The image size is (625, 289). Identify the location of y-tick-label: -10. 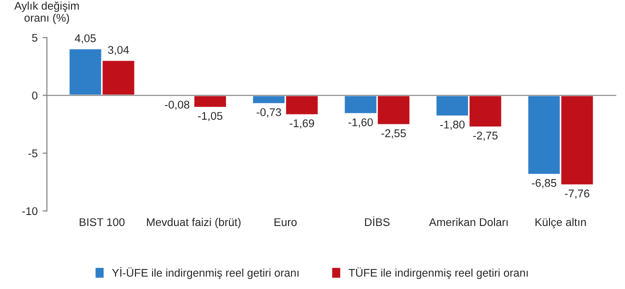
(30, 211).